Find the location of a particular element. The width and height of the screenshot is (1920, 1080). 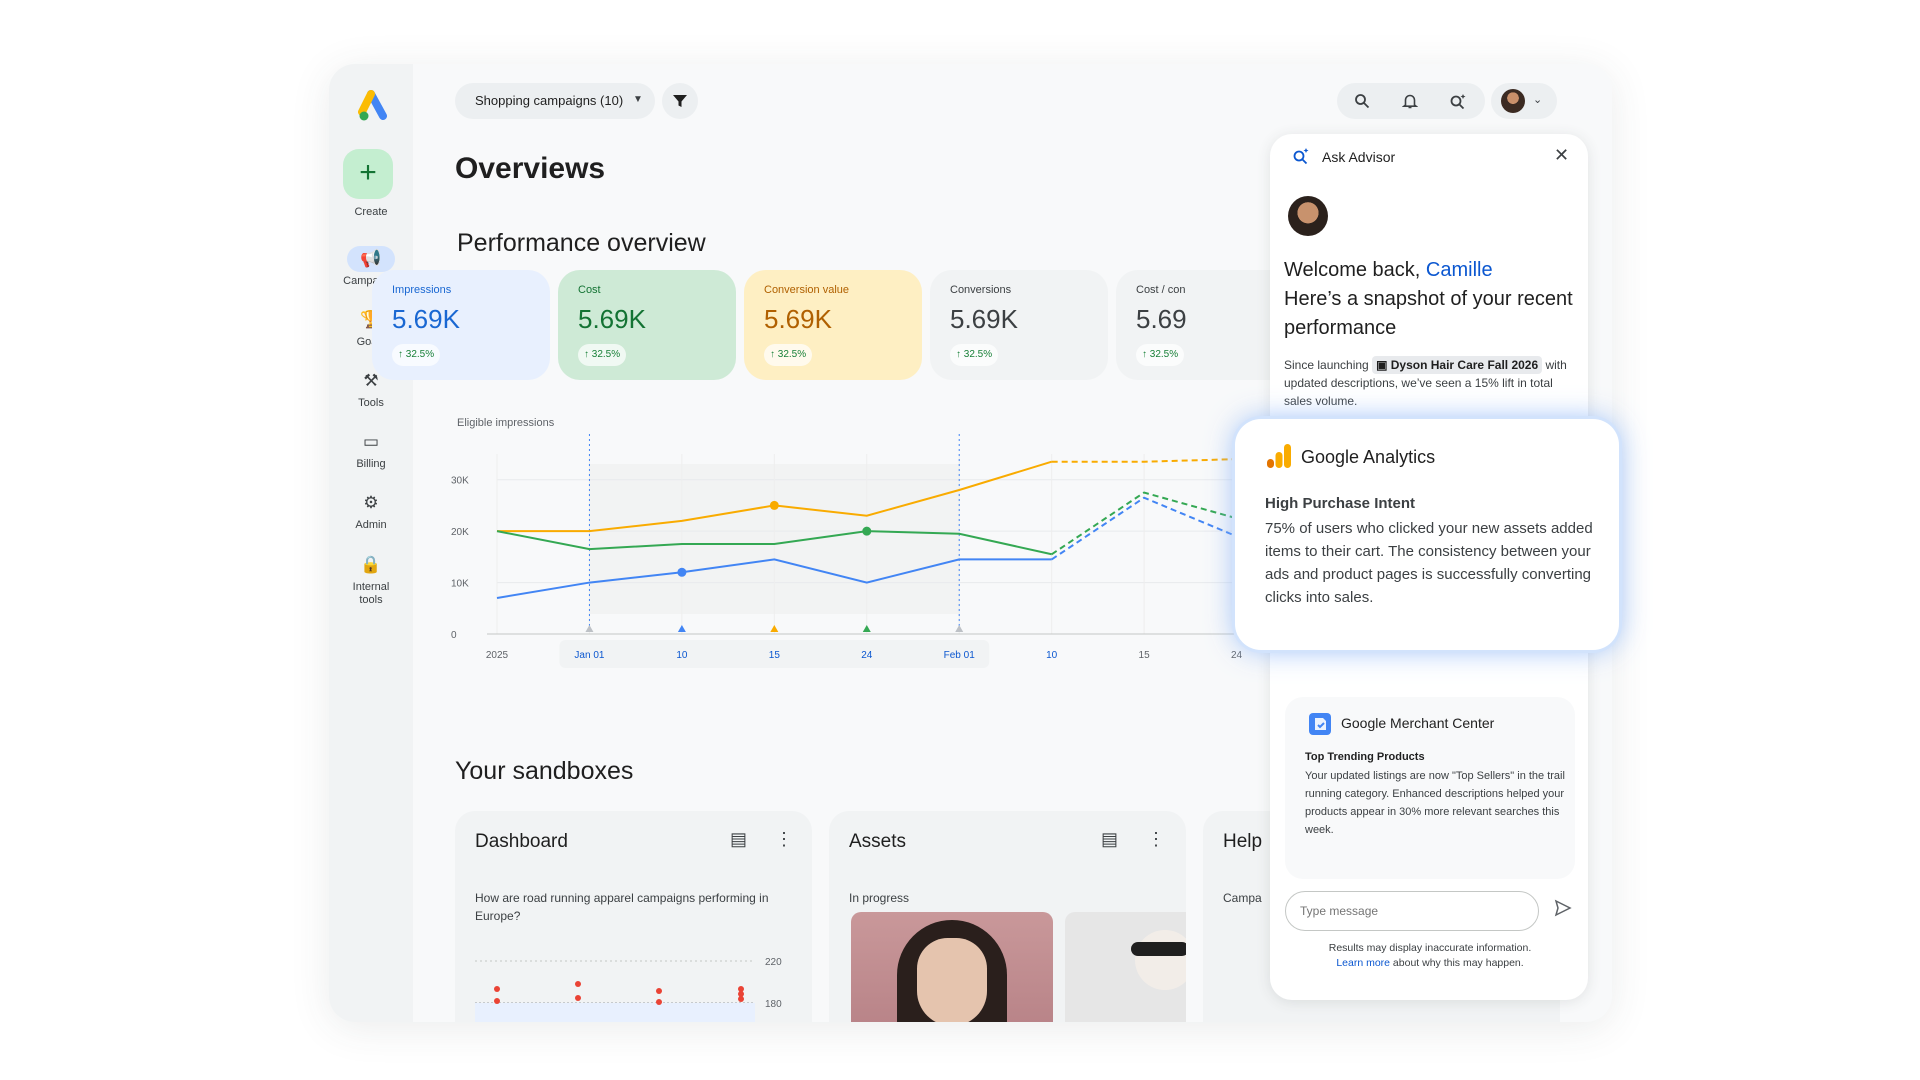

chart-series-line-forecast is located at coordinates (1190, 528).